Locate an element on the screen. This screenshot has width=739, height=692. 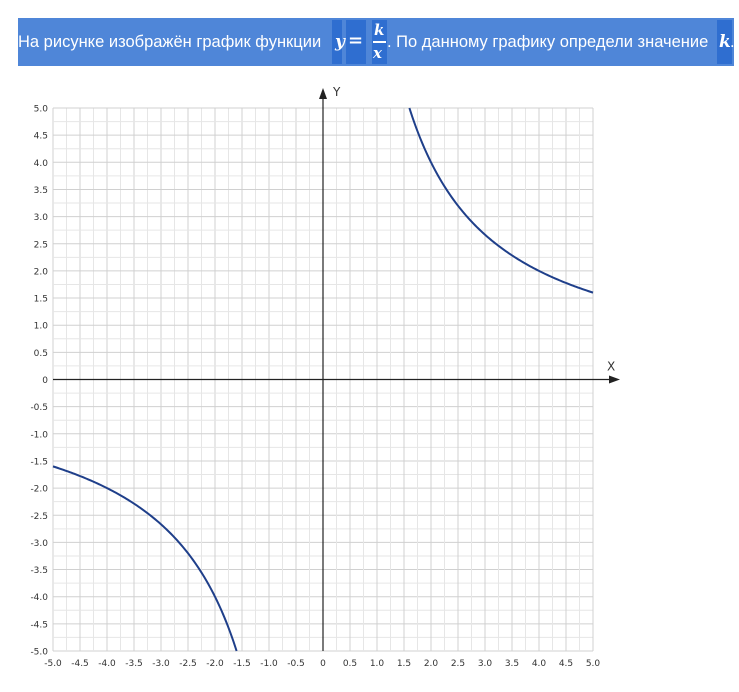
x-tick-label: 2.5 is located at coordinates (458, 664).